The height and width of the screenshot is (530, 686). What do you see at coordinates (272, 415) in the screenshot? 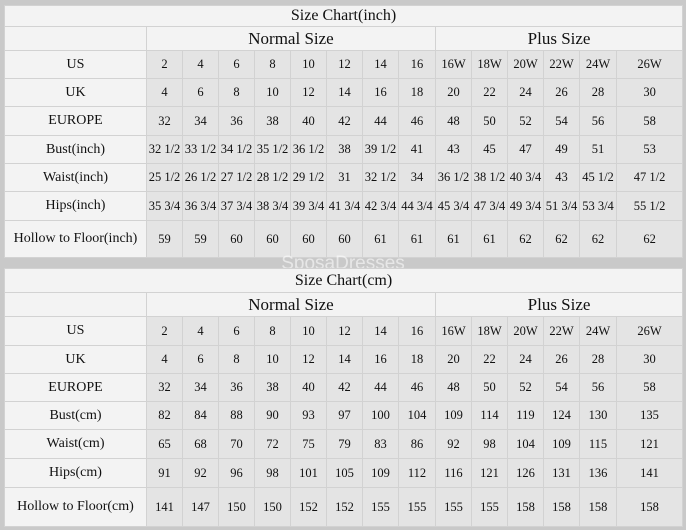
I see `size-value: 90` at bounding box center [272, 415].